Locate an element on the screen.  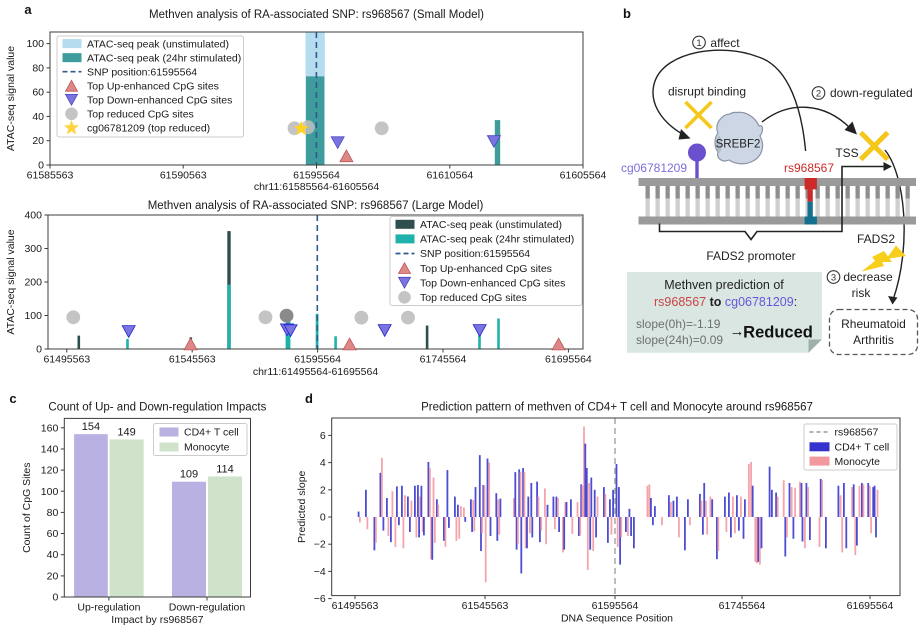
svg-text: chr11:61585564-61605564 is located at coordinates (316, 187).